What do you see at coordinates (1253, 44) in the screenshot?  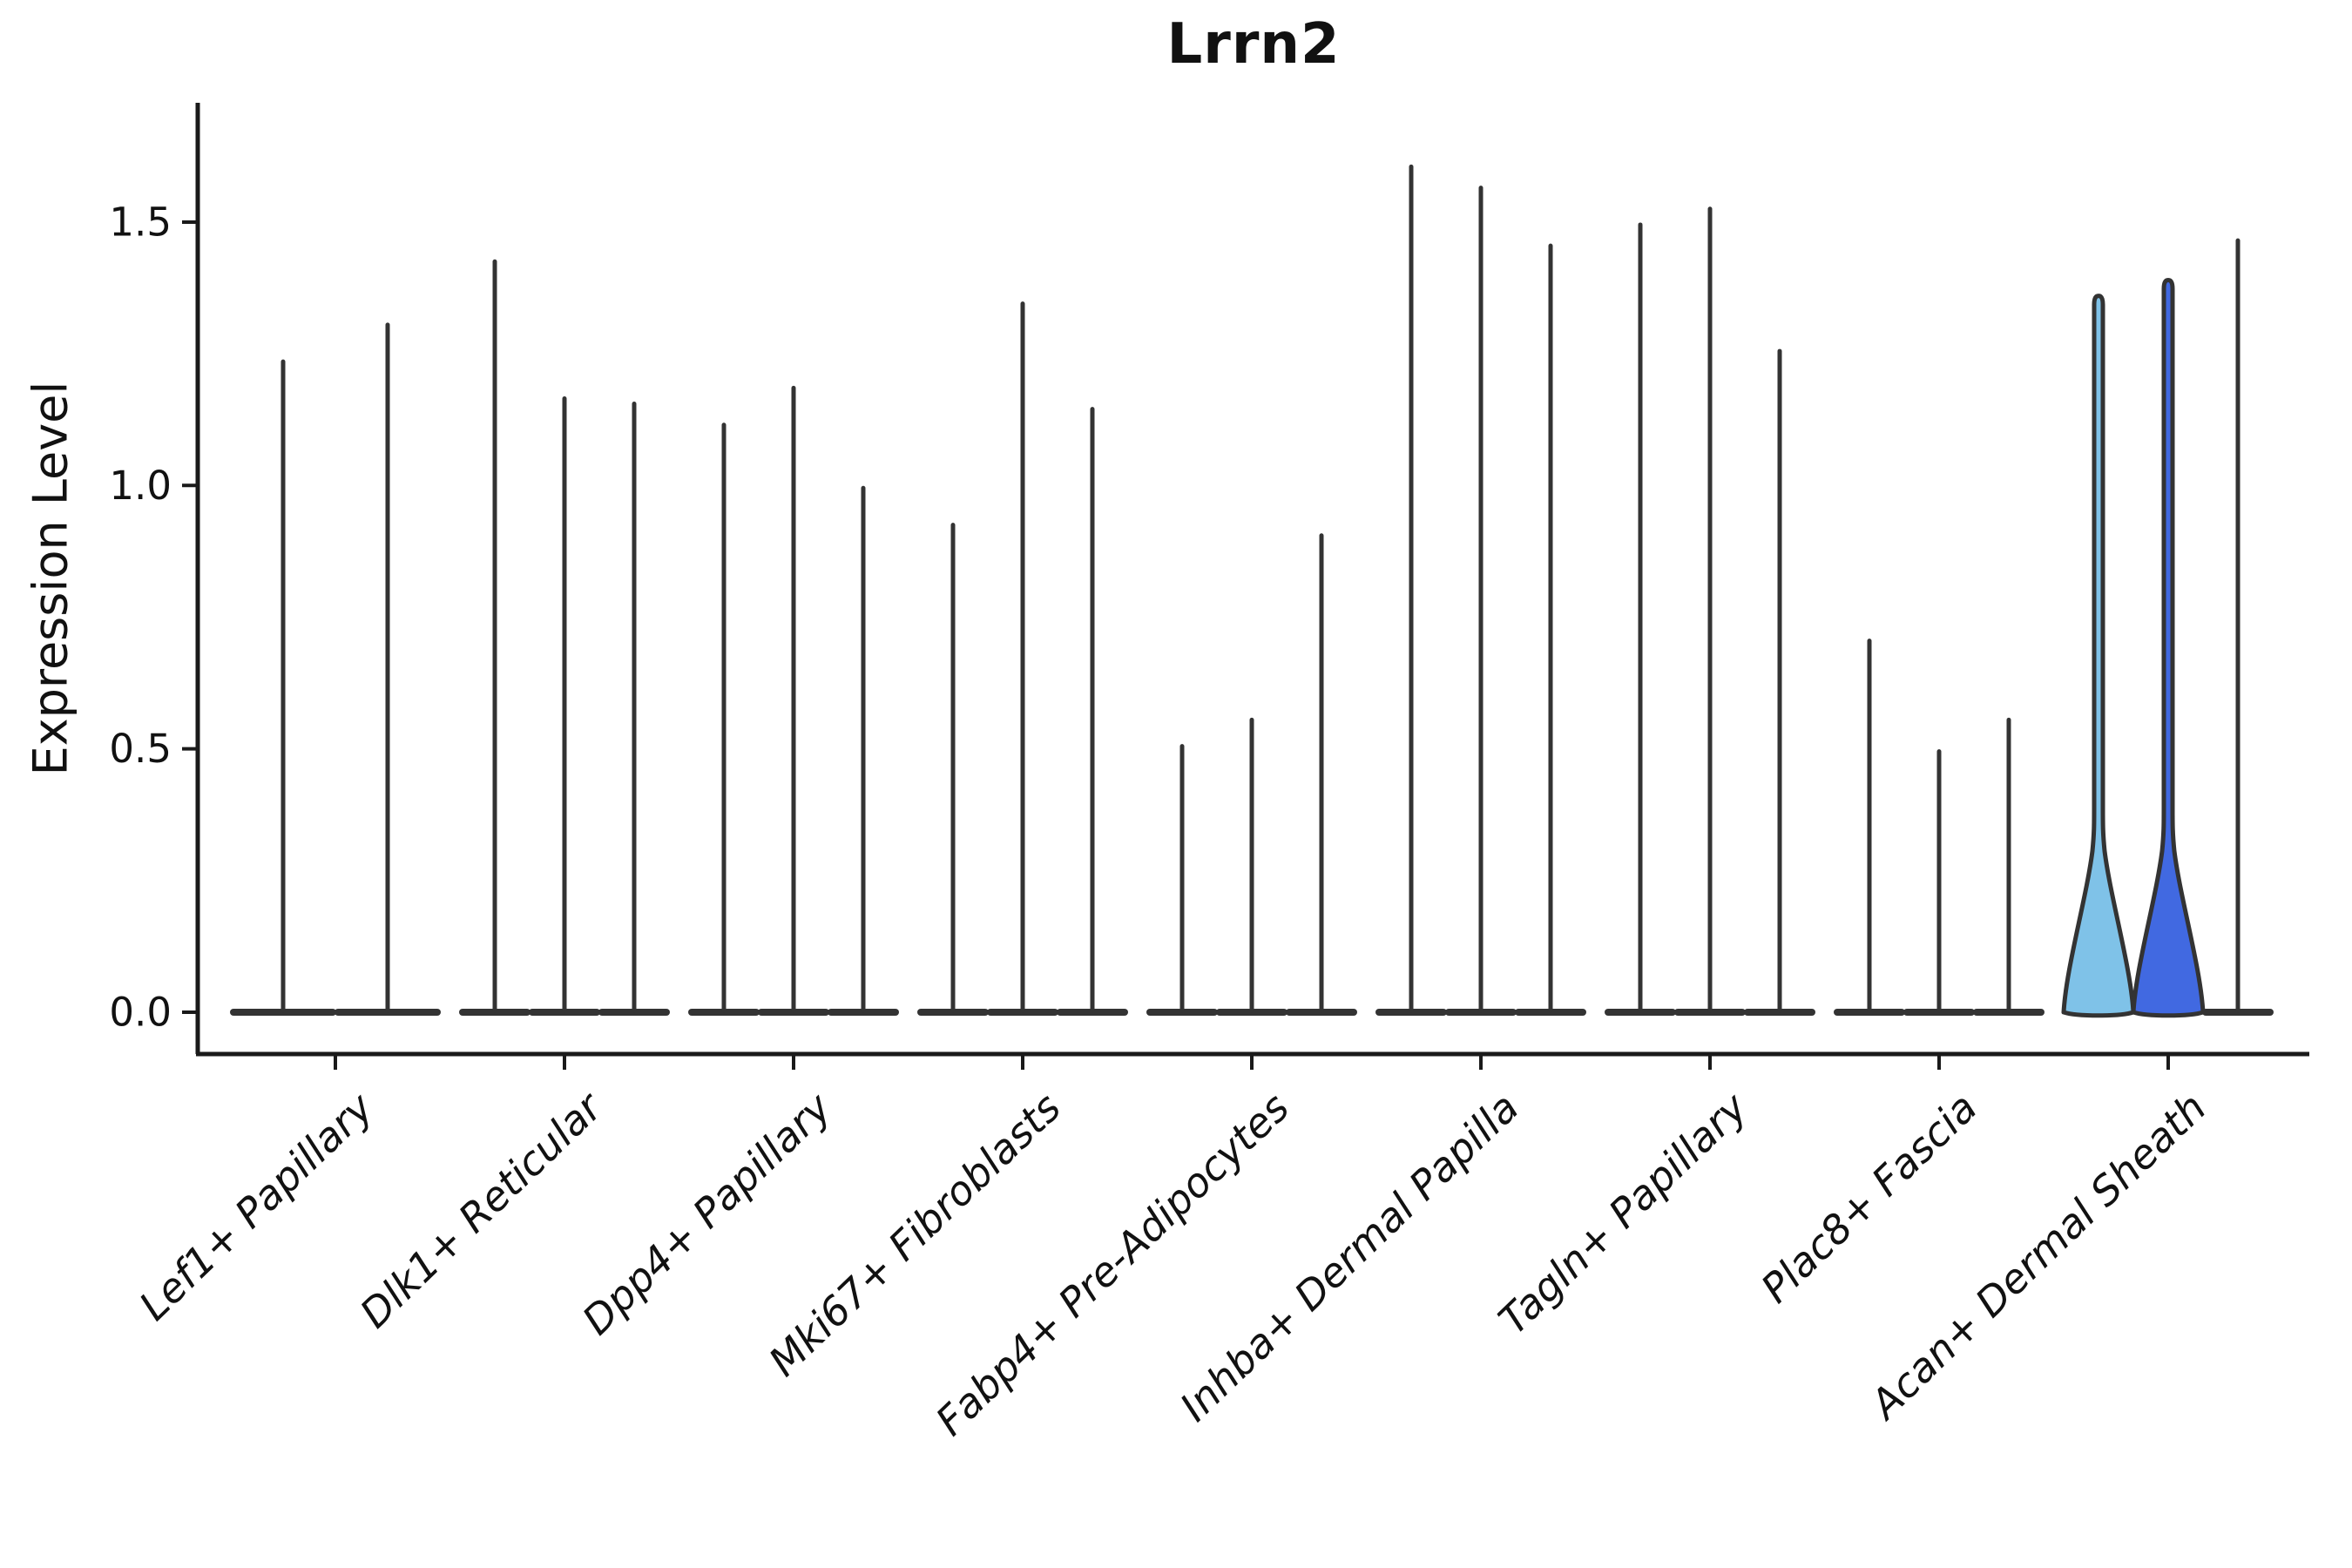 I see `plot-title: Lrrn2` at bounding box center [1253, 44].